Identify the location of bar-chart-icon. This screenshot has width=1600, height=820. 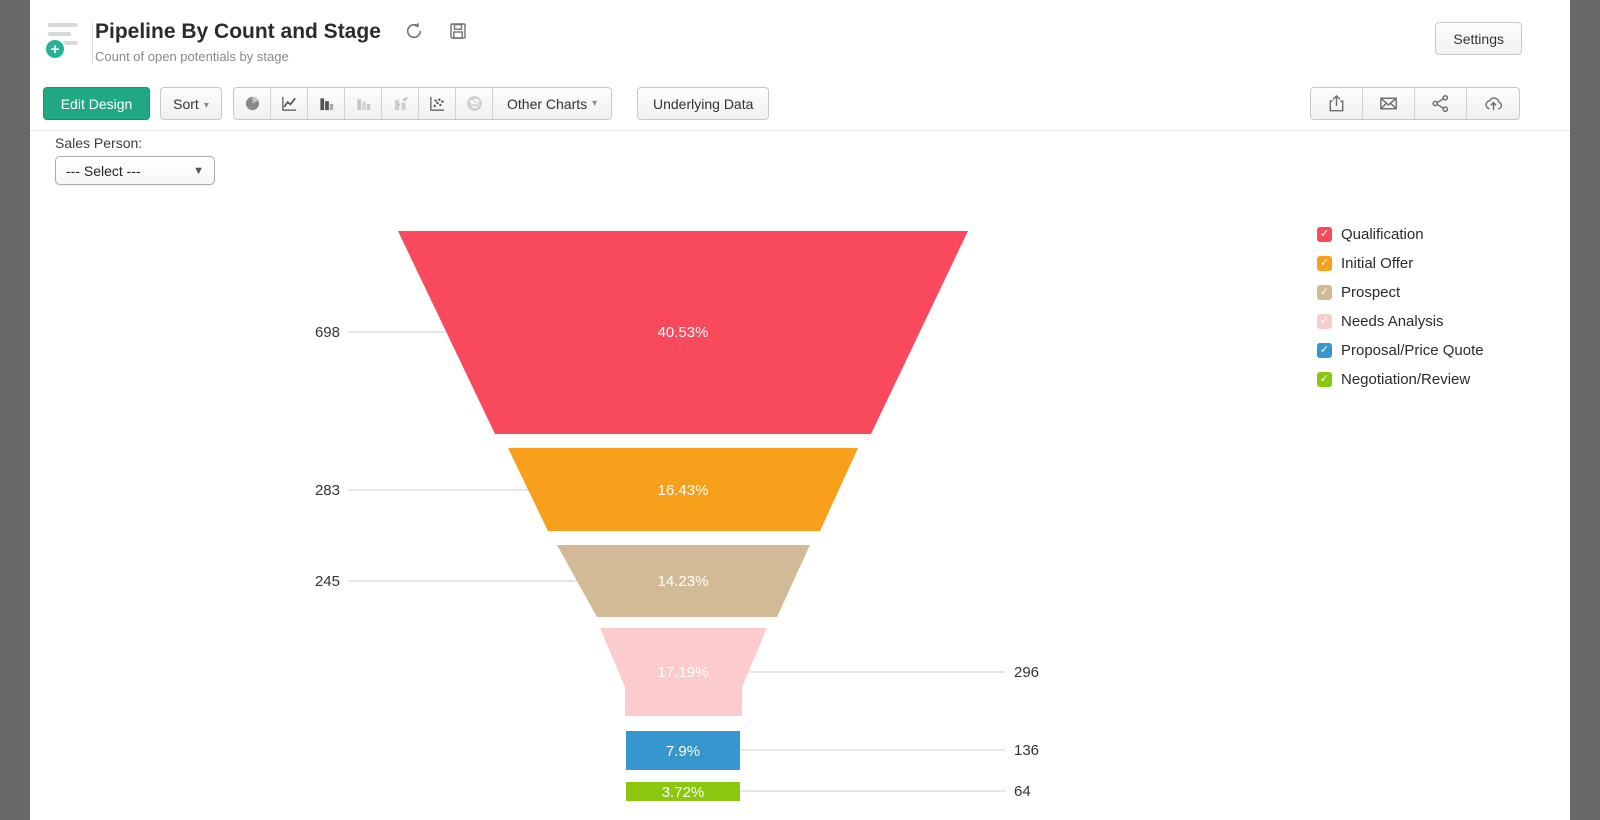
(326, 104).